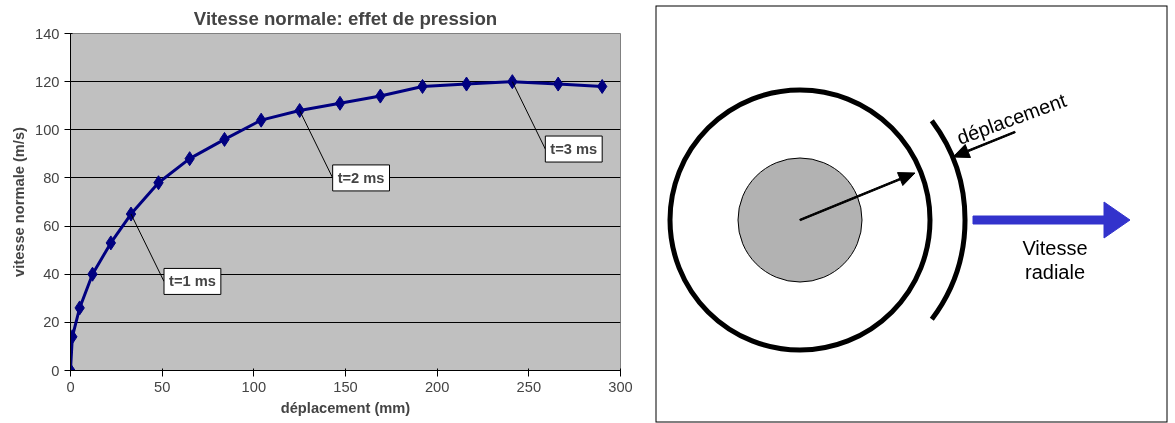 This screenshot has height=423, width=1175. I want to click on x-tick-label: 150, so click(345, 386).